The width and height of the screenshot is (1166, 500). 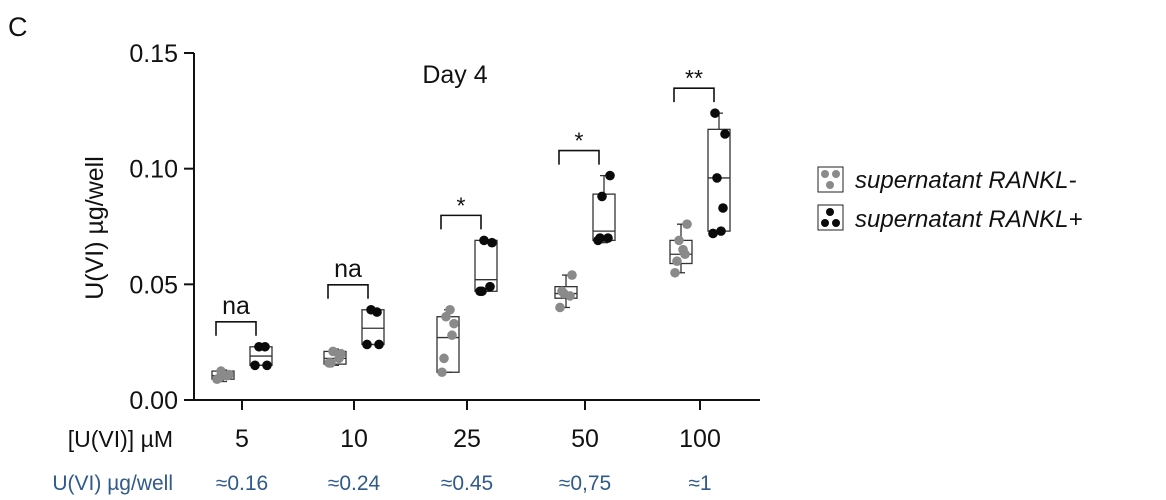 What do you see at coordinates (700, 439) in the screenshot?
I see `x-tick-label: 100` at bounding box center [700, 439].